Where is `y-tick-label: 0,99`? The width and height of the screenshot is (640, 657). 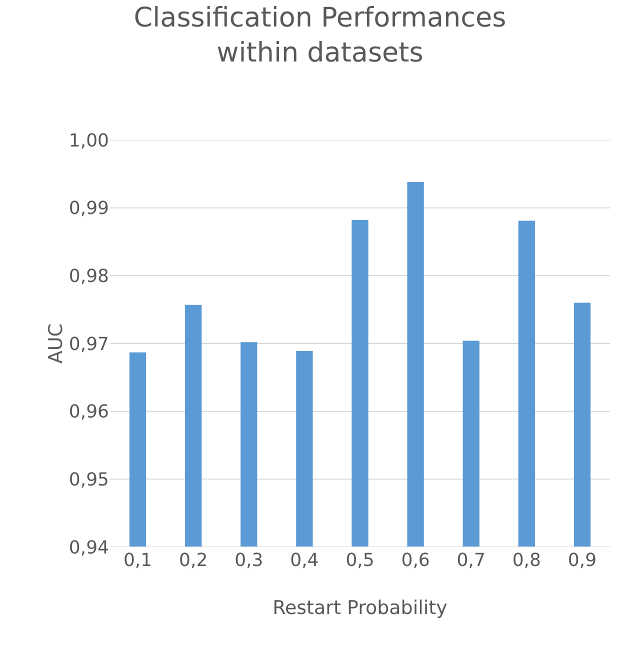 y-tick-label: 0,99 is located at coordinates (88, 209).